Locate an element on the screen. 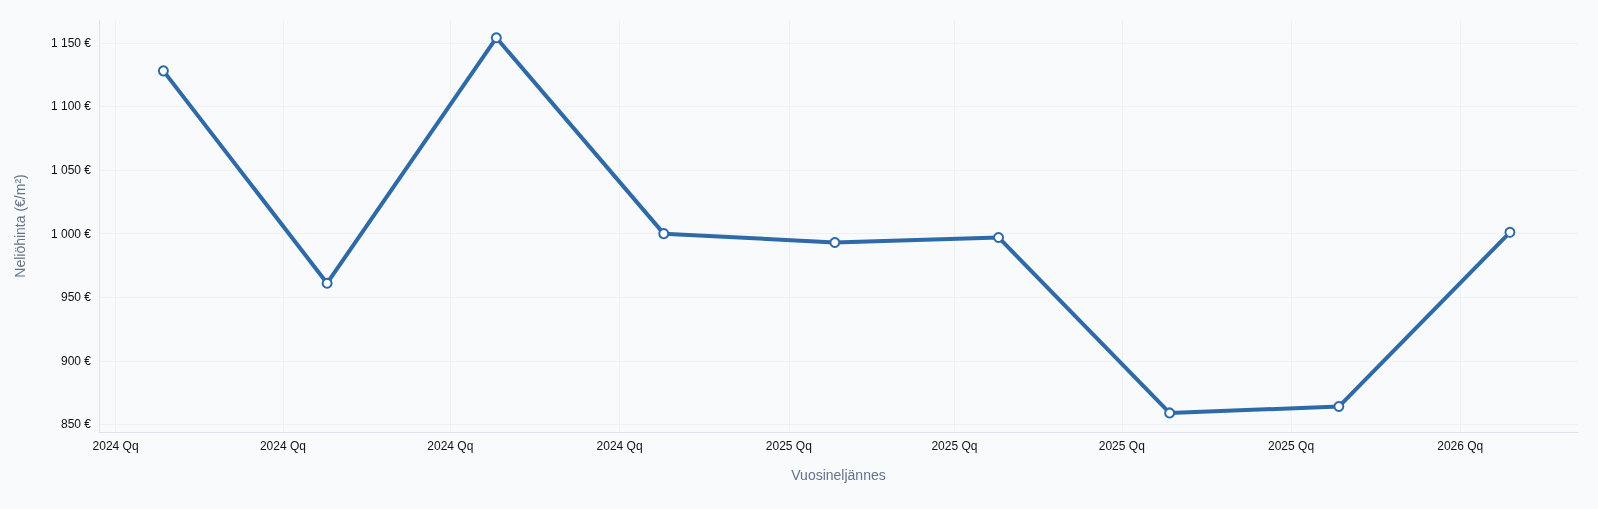 The width and height of the screenshot is (1598, 509). x-tick-label: 2026 Qq is located at coordinates (1460, 446).